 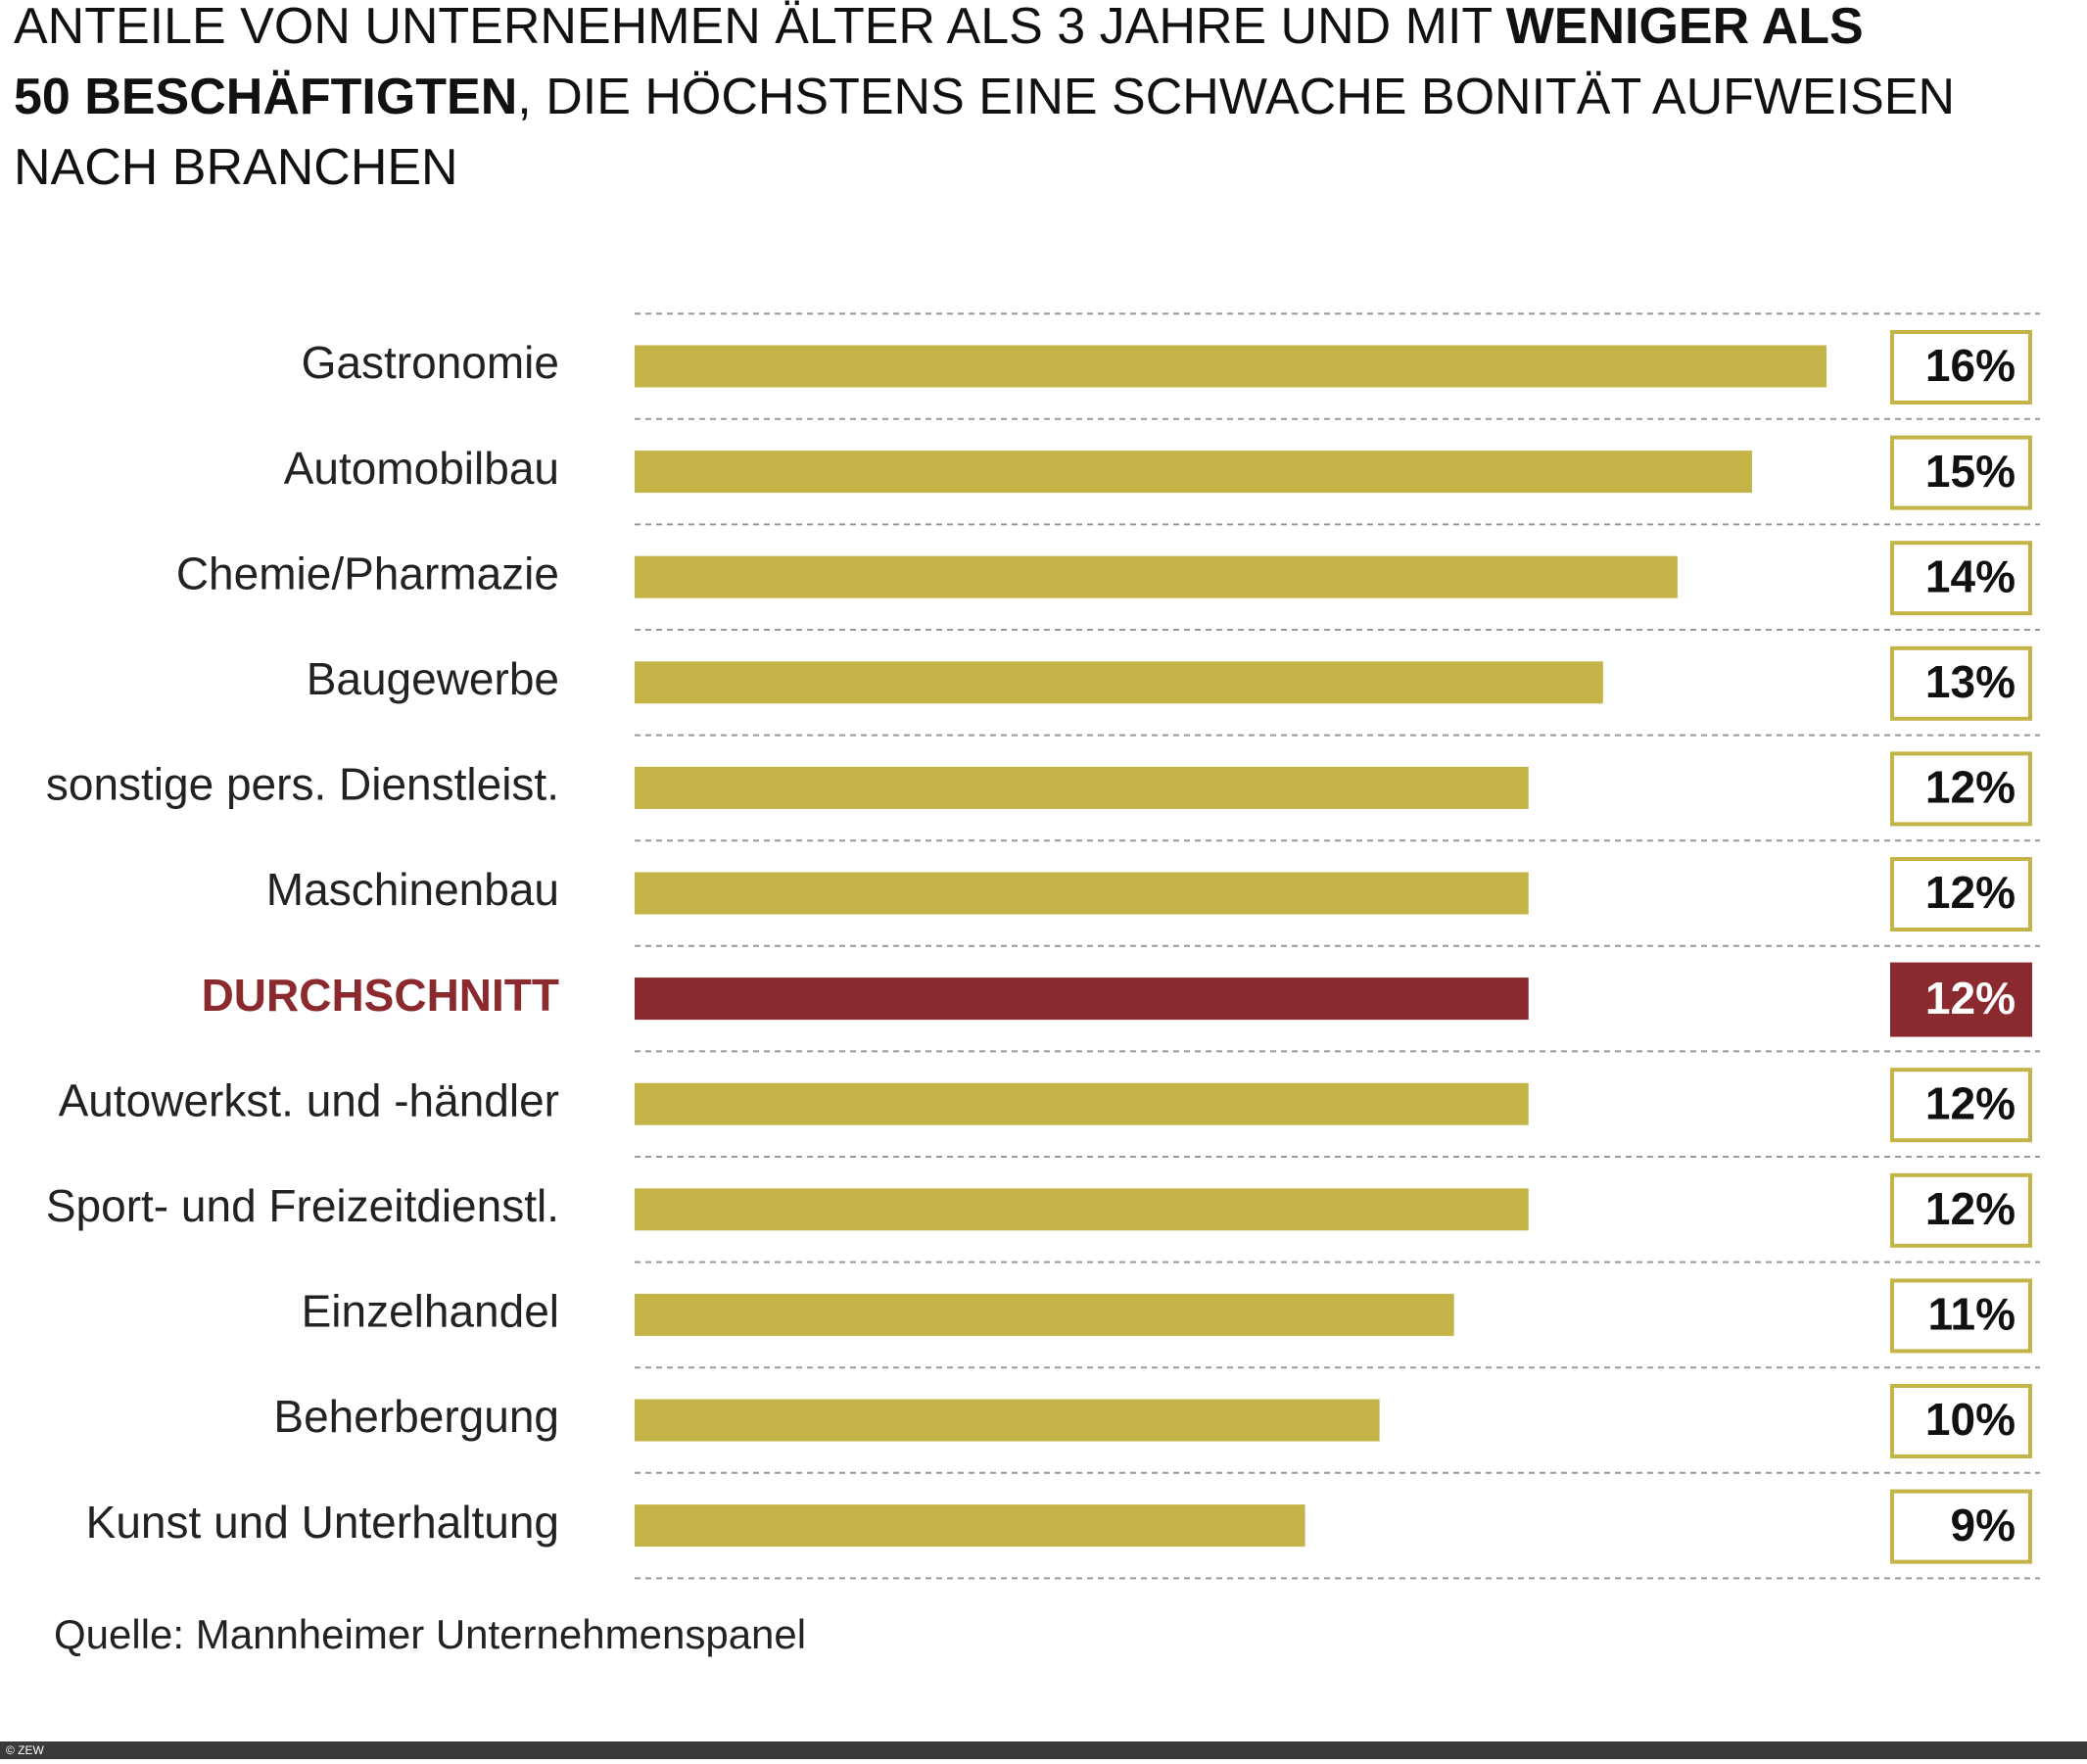 What do you see at coordinates (412, 889) in the screenshot?
I see `category-label: Maschinenbau` at bounding box center [412, 889].